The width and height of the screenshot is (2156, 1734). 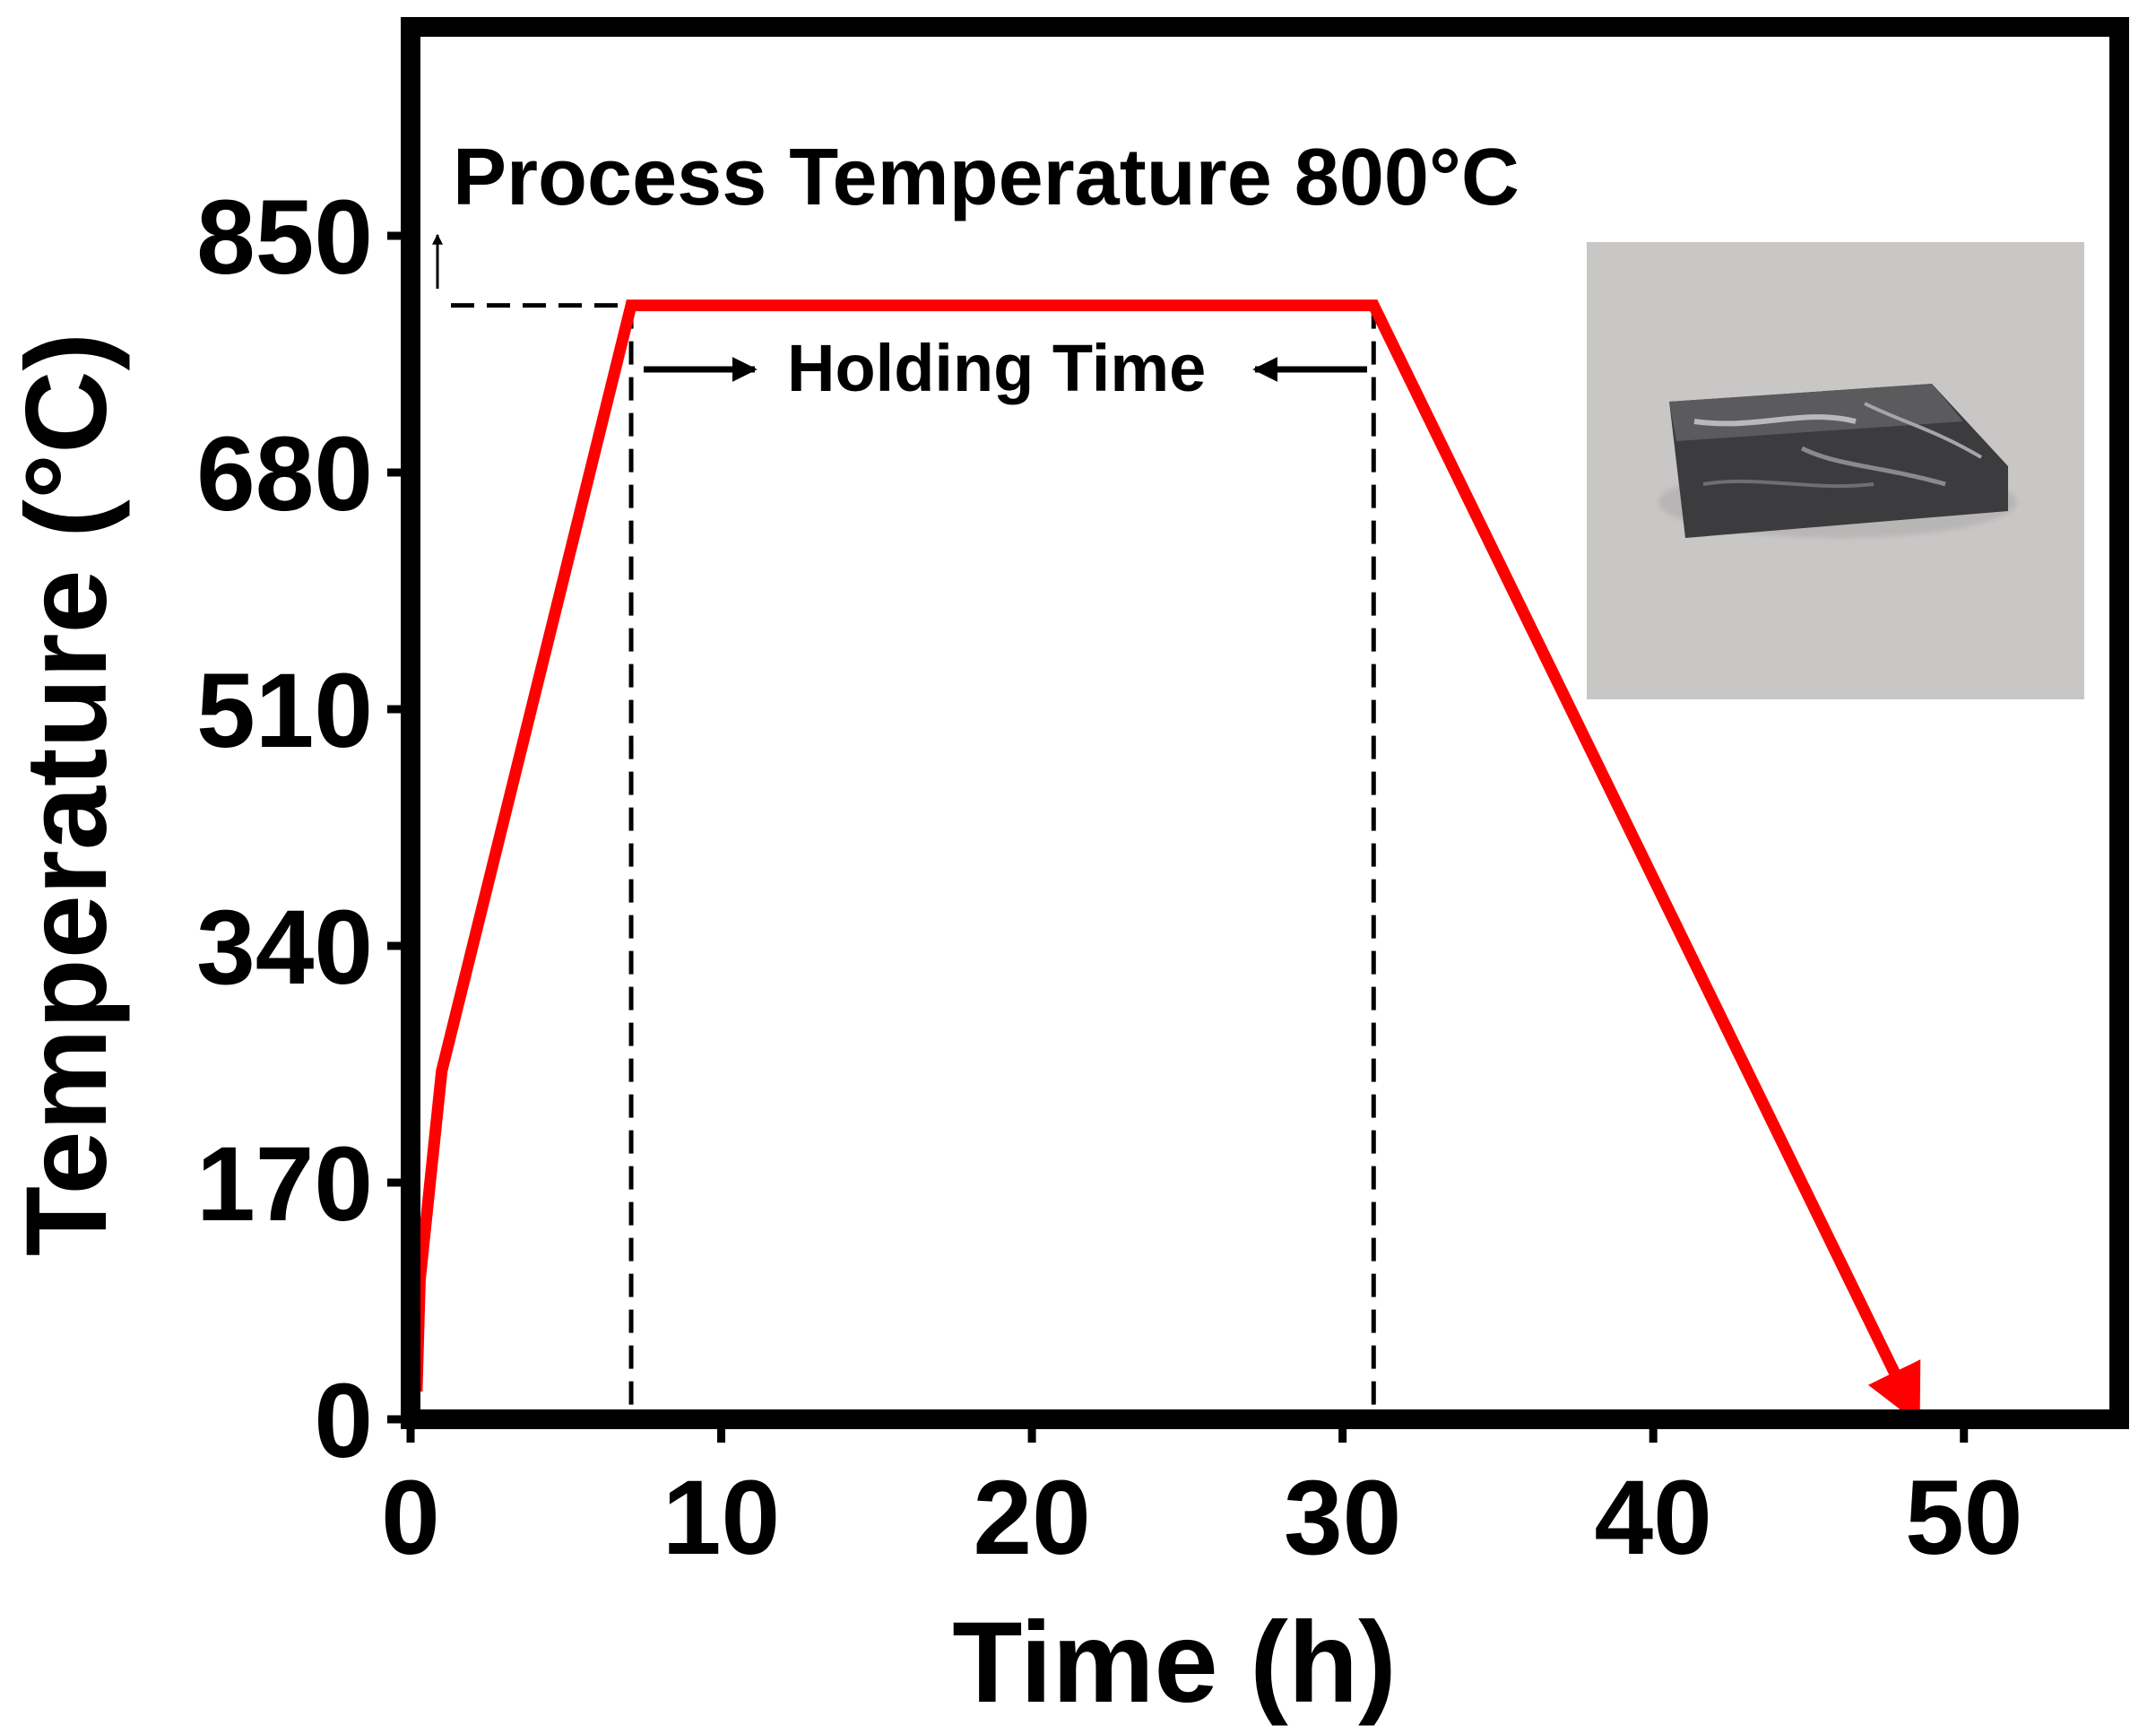 I want to click on x-axis-label: Time (h), so click(x=1174, y=1663).